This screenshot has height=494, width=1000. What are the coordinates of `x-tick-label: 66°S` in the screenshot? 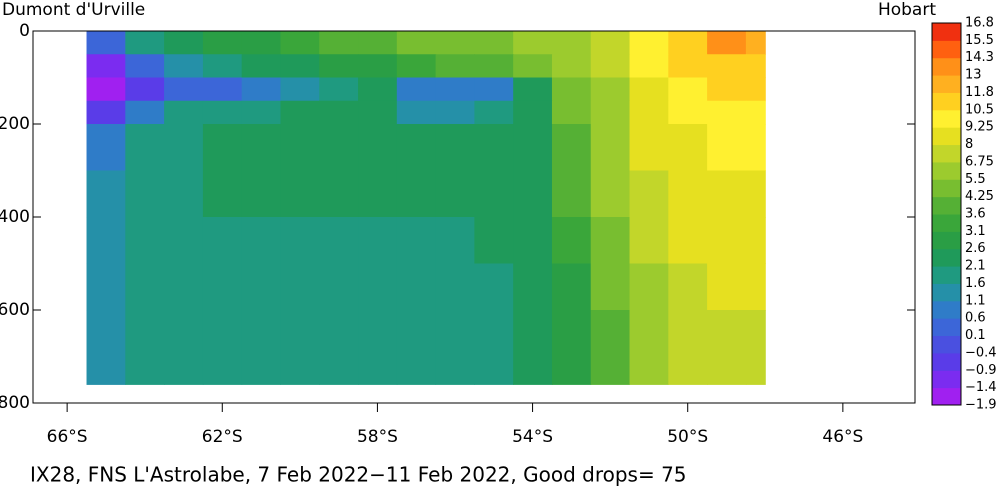 It's located at (67, 437).